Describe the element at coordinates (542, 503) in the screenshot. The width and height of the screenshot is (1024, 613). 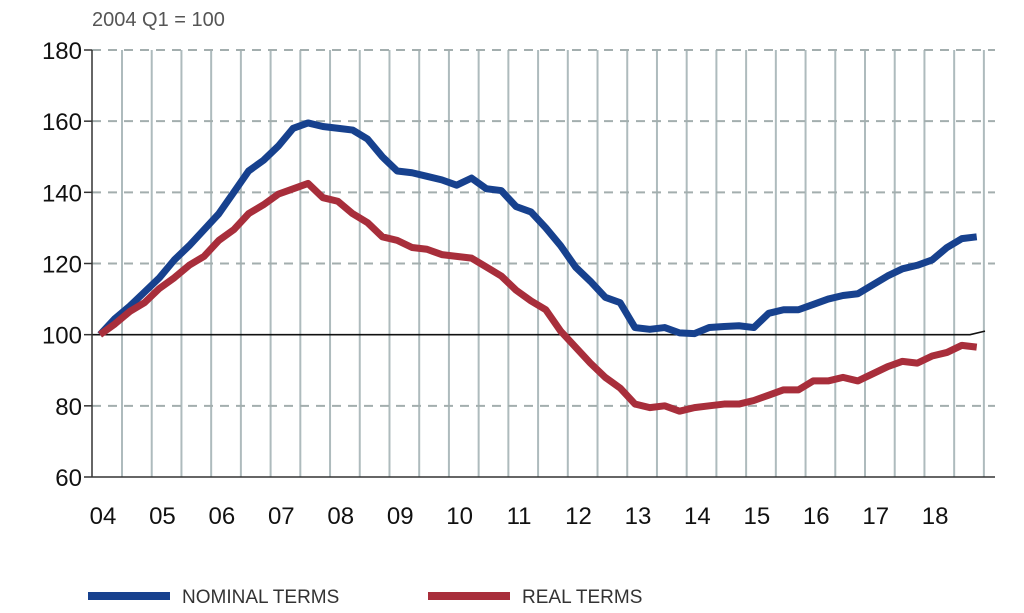
I see `x-axis: 04 05 06 07 08 09 10 11 12 13 14 15 16 17 18` at that location.